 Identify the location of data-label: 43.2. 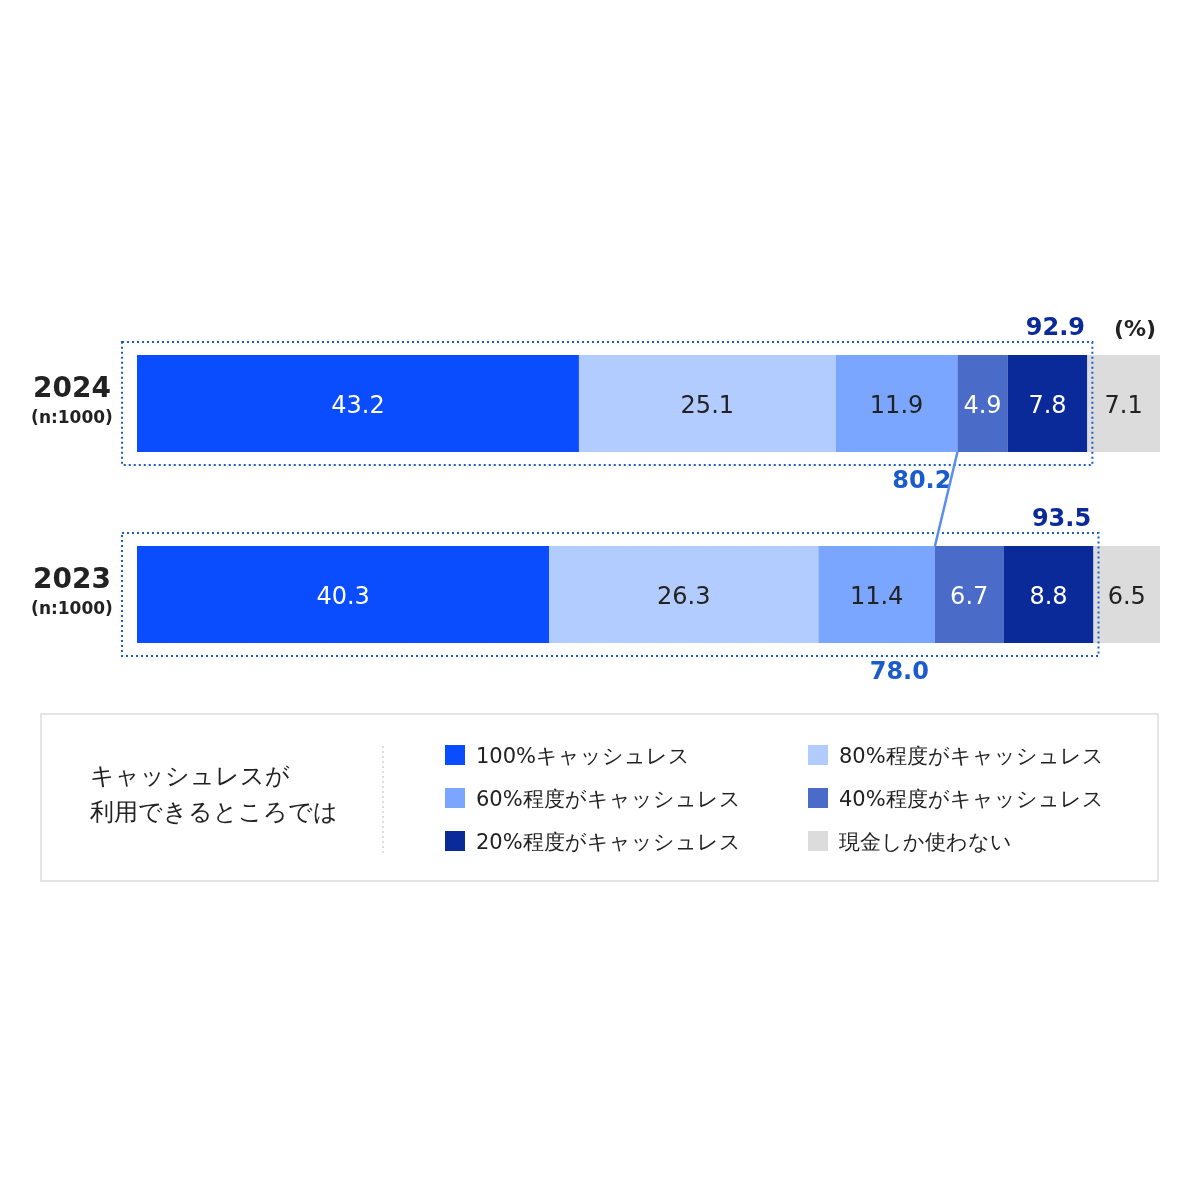
(358, 404).